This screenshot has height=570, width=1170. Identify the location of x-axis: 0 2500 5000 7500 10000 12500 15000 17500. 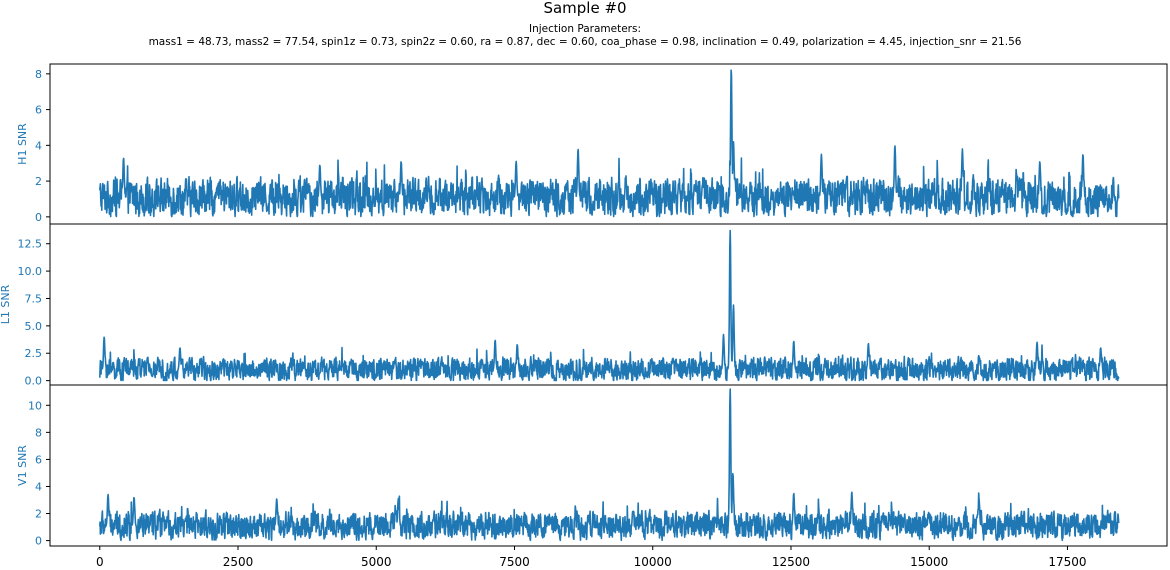
(591, 557).